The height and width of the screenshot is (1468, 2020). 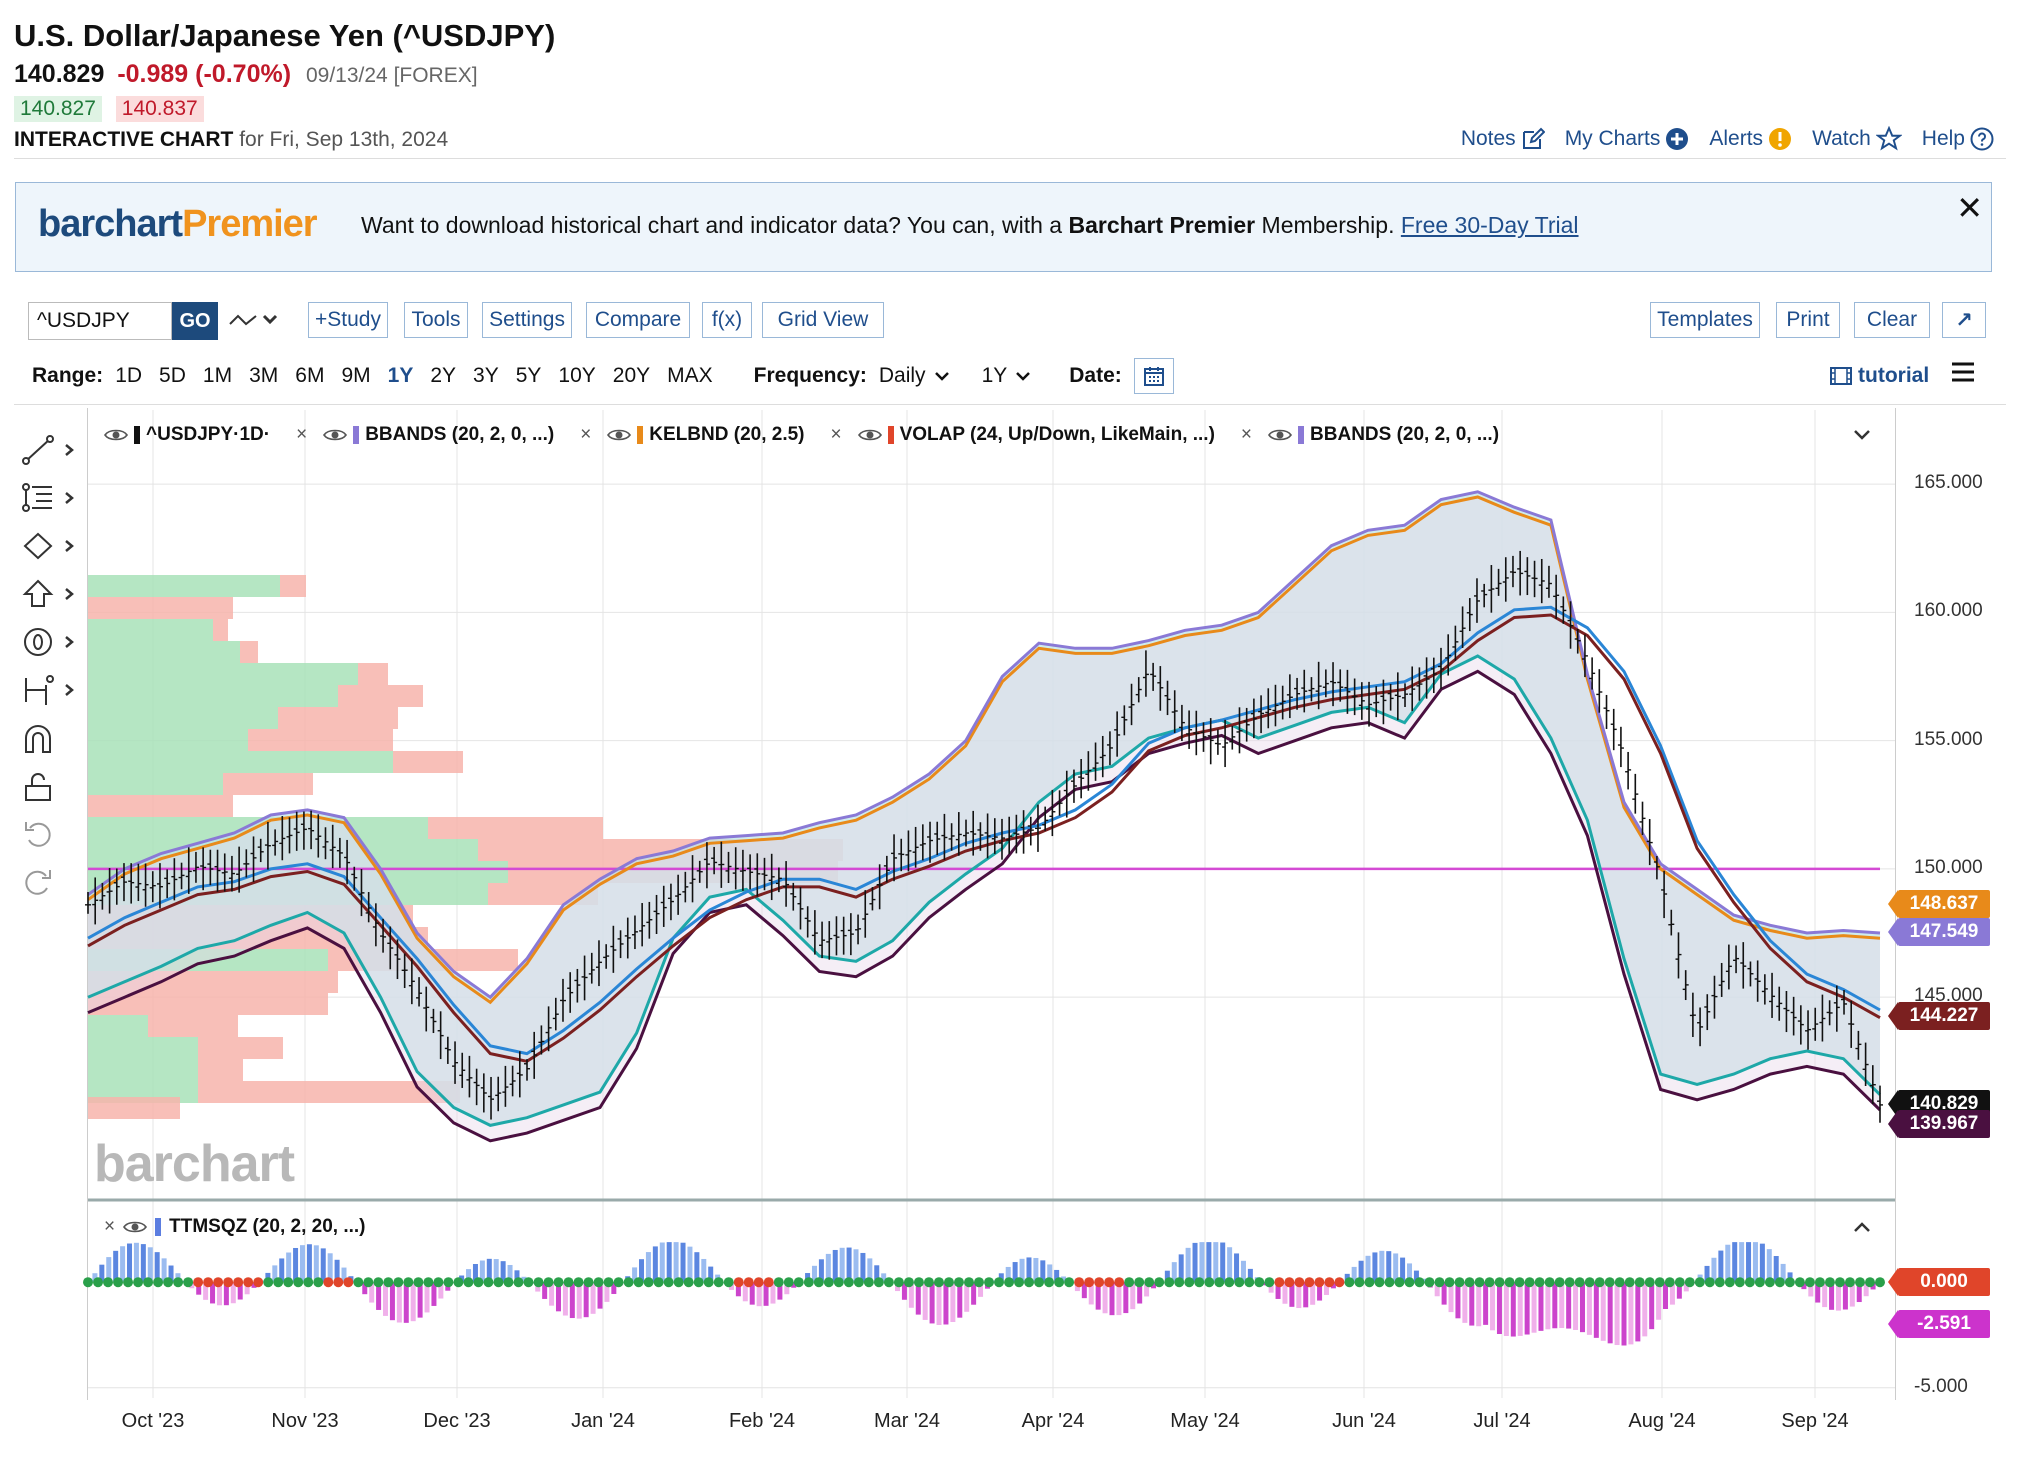 What do you see at coordinates (1963, 374) in the screenshot?
I see `menu-button` at bounding box center [1963, 374].